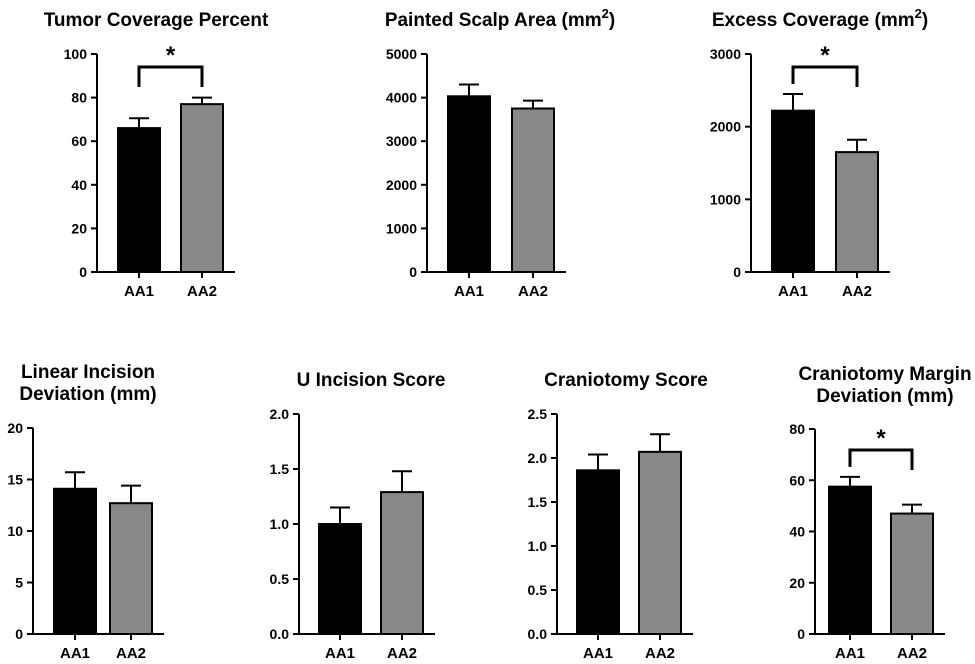 This screenshot has height=664, width=975. I want to click on y-tick-label: 5000, so click(401, 54).